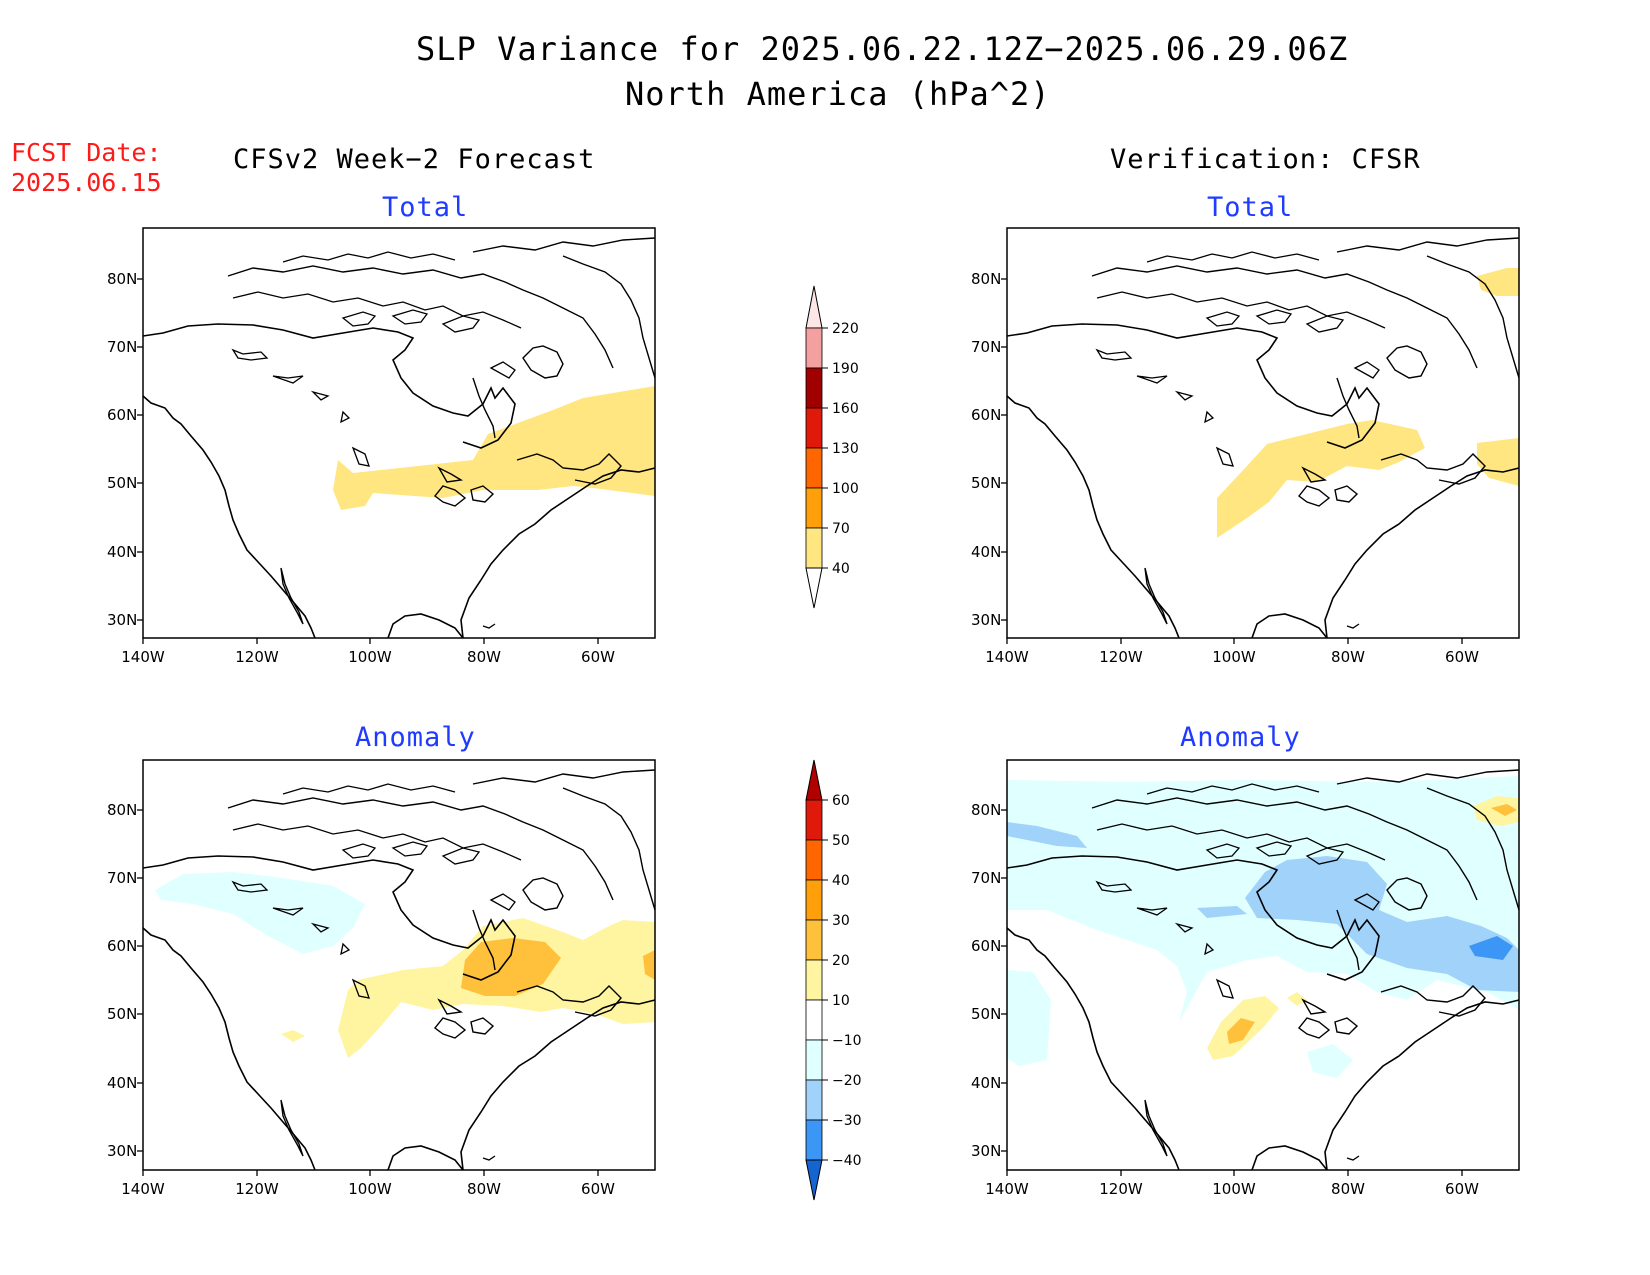 This screenshot has width=1650, height=1275. What do you see at coordinates (847, 1041) in the screenshot?
I see `colorbar-anomaly-label: −10` at bounding box center [847, 1041].